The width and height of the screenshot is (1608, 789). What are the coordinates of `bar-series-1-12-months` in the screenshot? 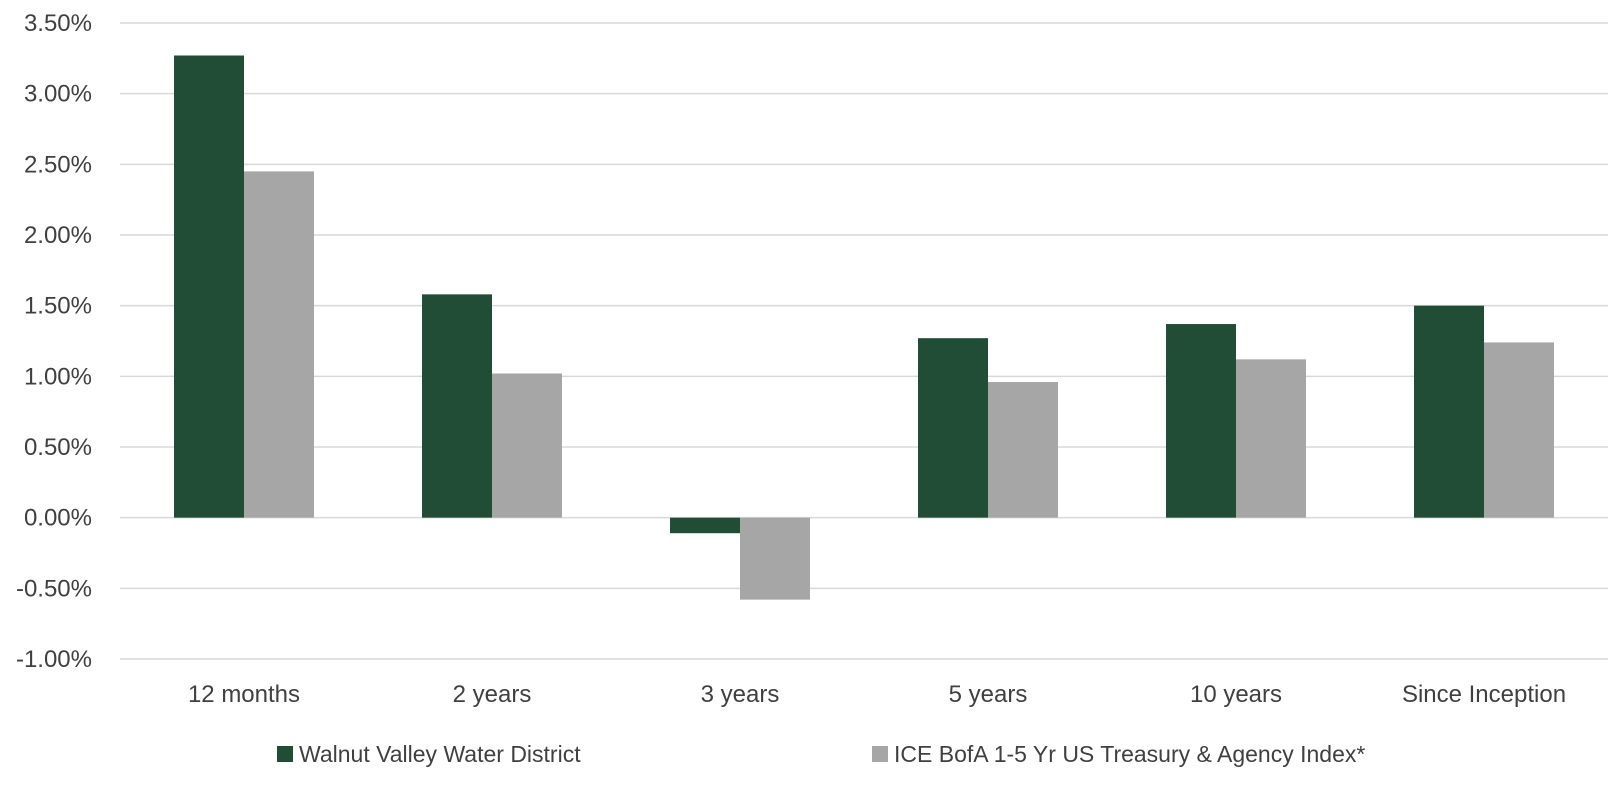 It's located at (209, 286).